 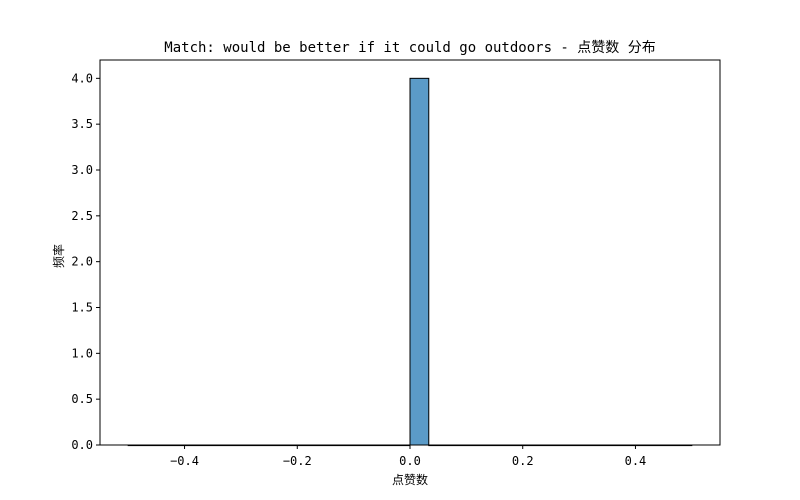 What do you see at coordinates (410, 461) in the screenshot?
I see `x-tick-label: 0.0` at bounding box center [410, 461].